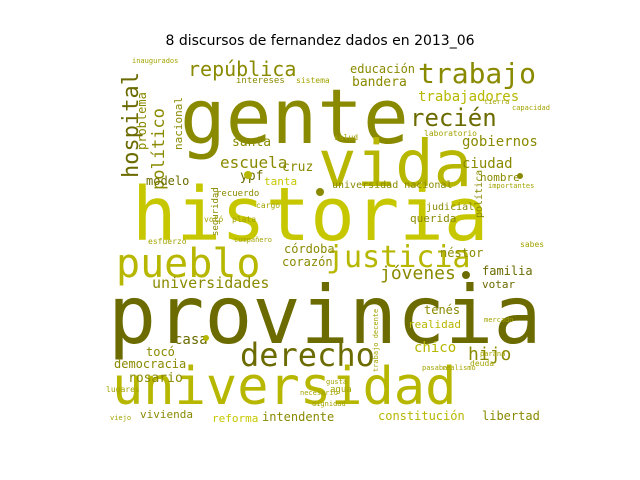 This screenshot has height=480, width=640. What do you see at coordinates (297, 167) in the screenshot?
I see `word: cruz` at bounding box center [297, 167].